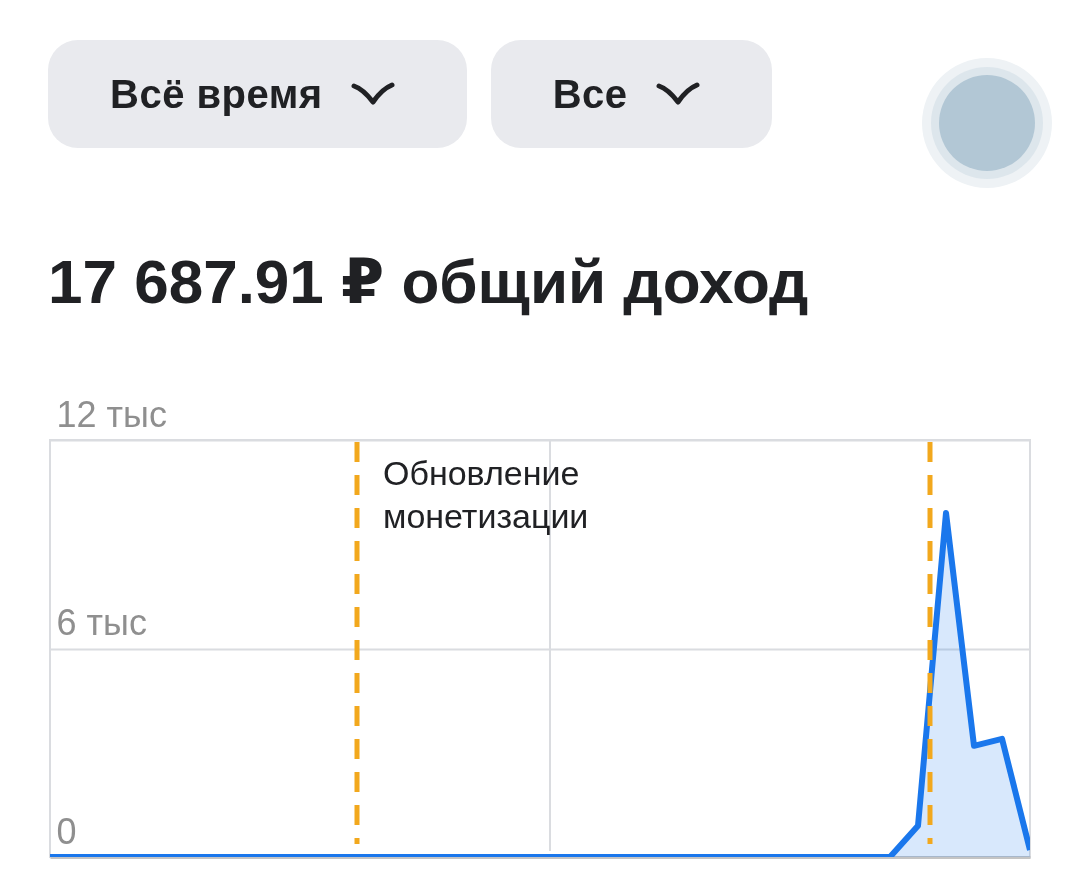 Image resolution: width=1080 pixels, height=896 pixels. I want to click on y-tick-label: 6 тыс, so click(101, 622).